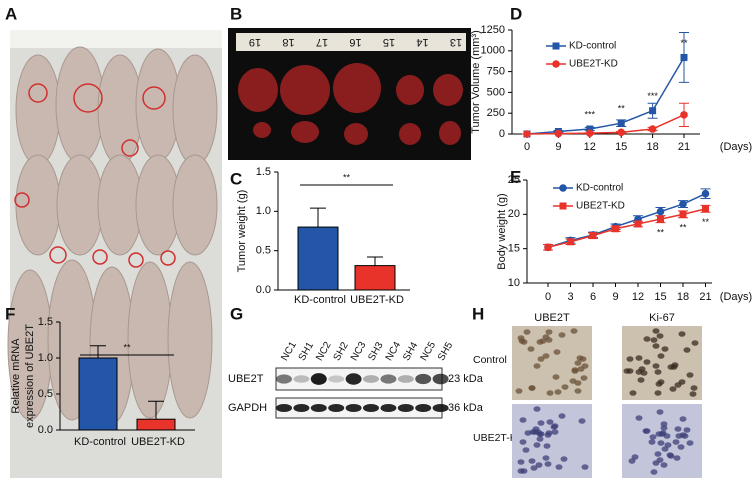  Describe the element at coordinates (389, 42) in the screenshot. I see `ruler-label: 15` at that location.